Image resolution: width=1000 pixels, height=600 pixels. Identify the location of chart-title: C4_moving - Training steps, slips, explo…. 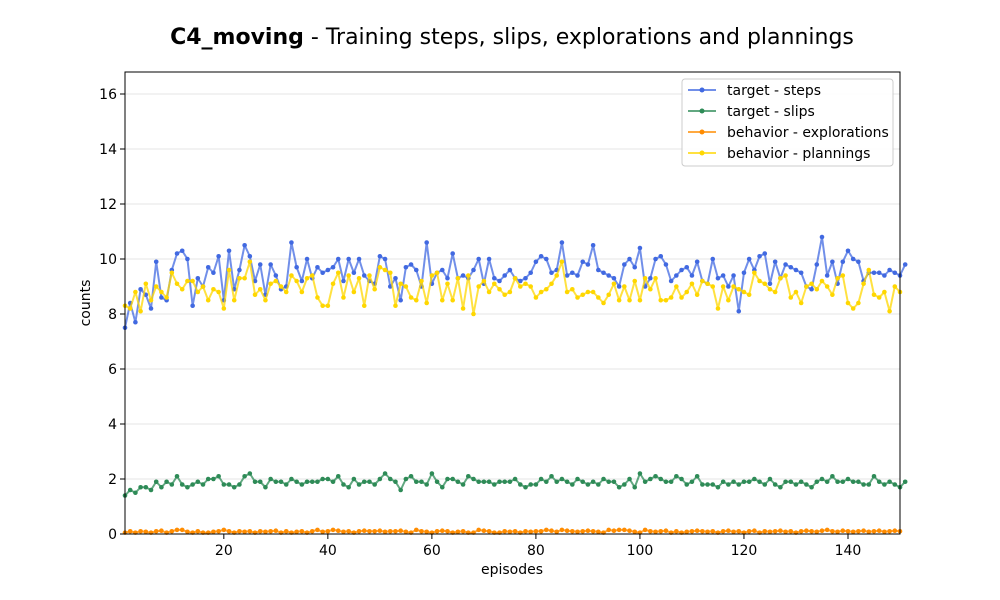
(512, 37).